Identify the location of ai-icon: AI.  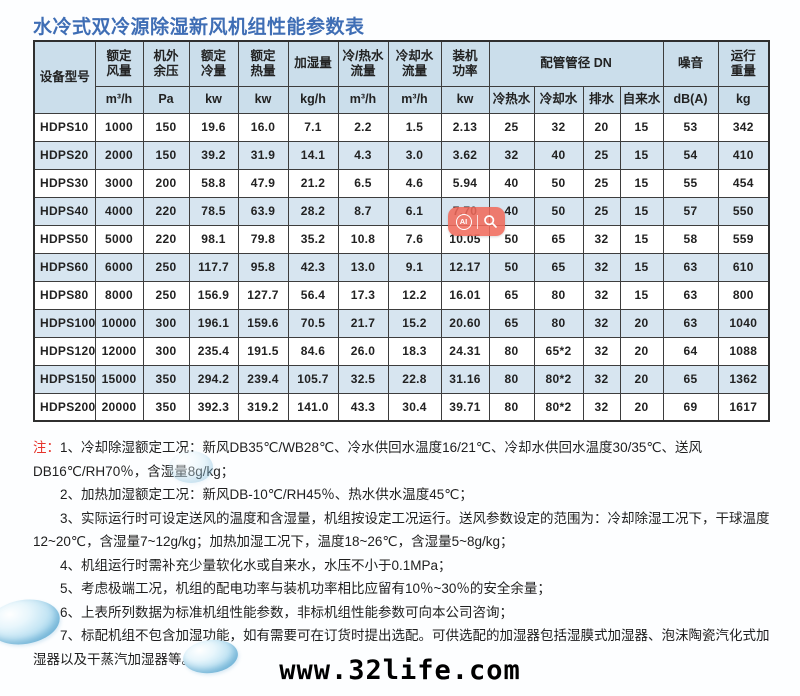
(463, 221).